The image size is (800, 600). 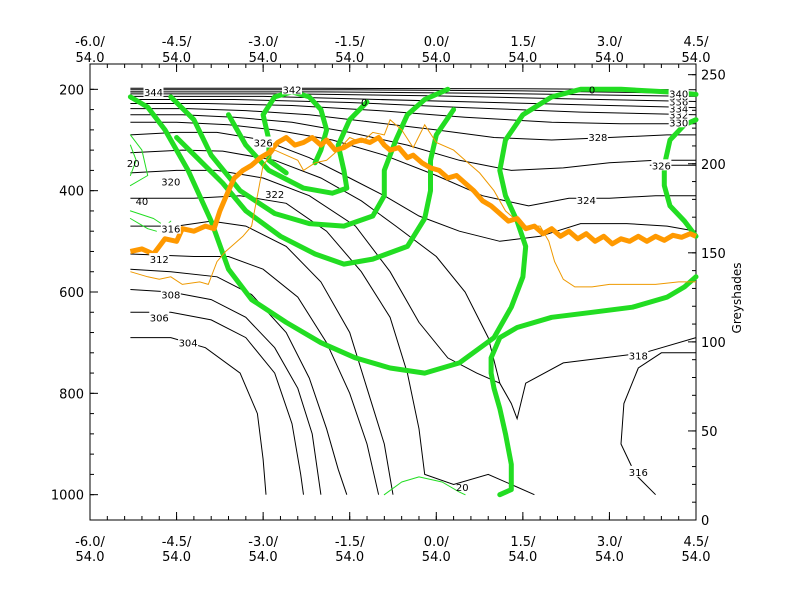 I want to click on pv-contour-label: 20, so click(x=133, y=164).